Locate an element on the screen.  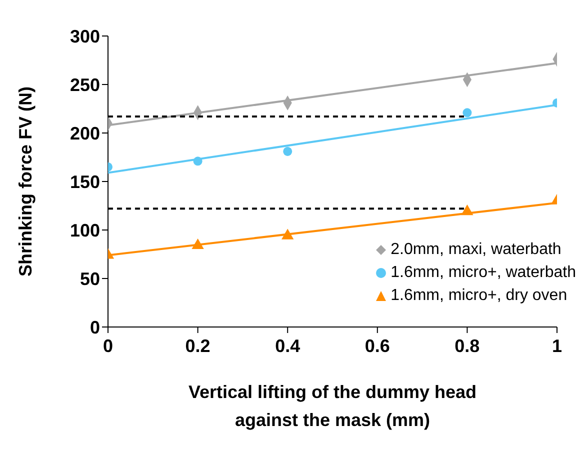
y-tick-label: 250 is located at coordinates (85, 84).